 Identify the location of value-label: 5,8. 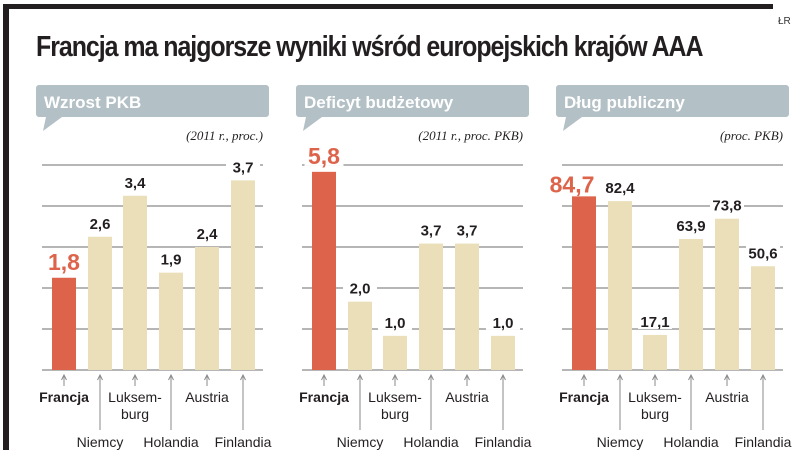
(324, 156).